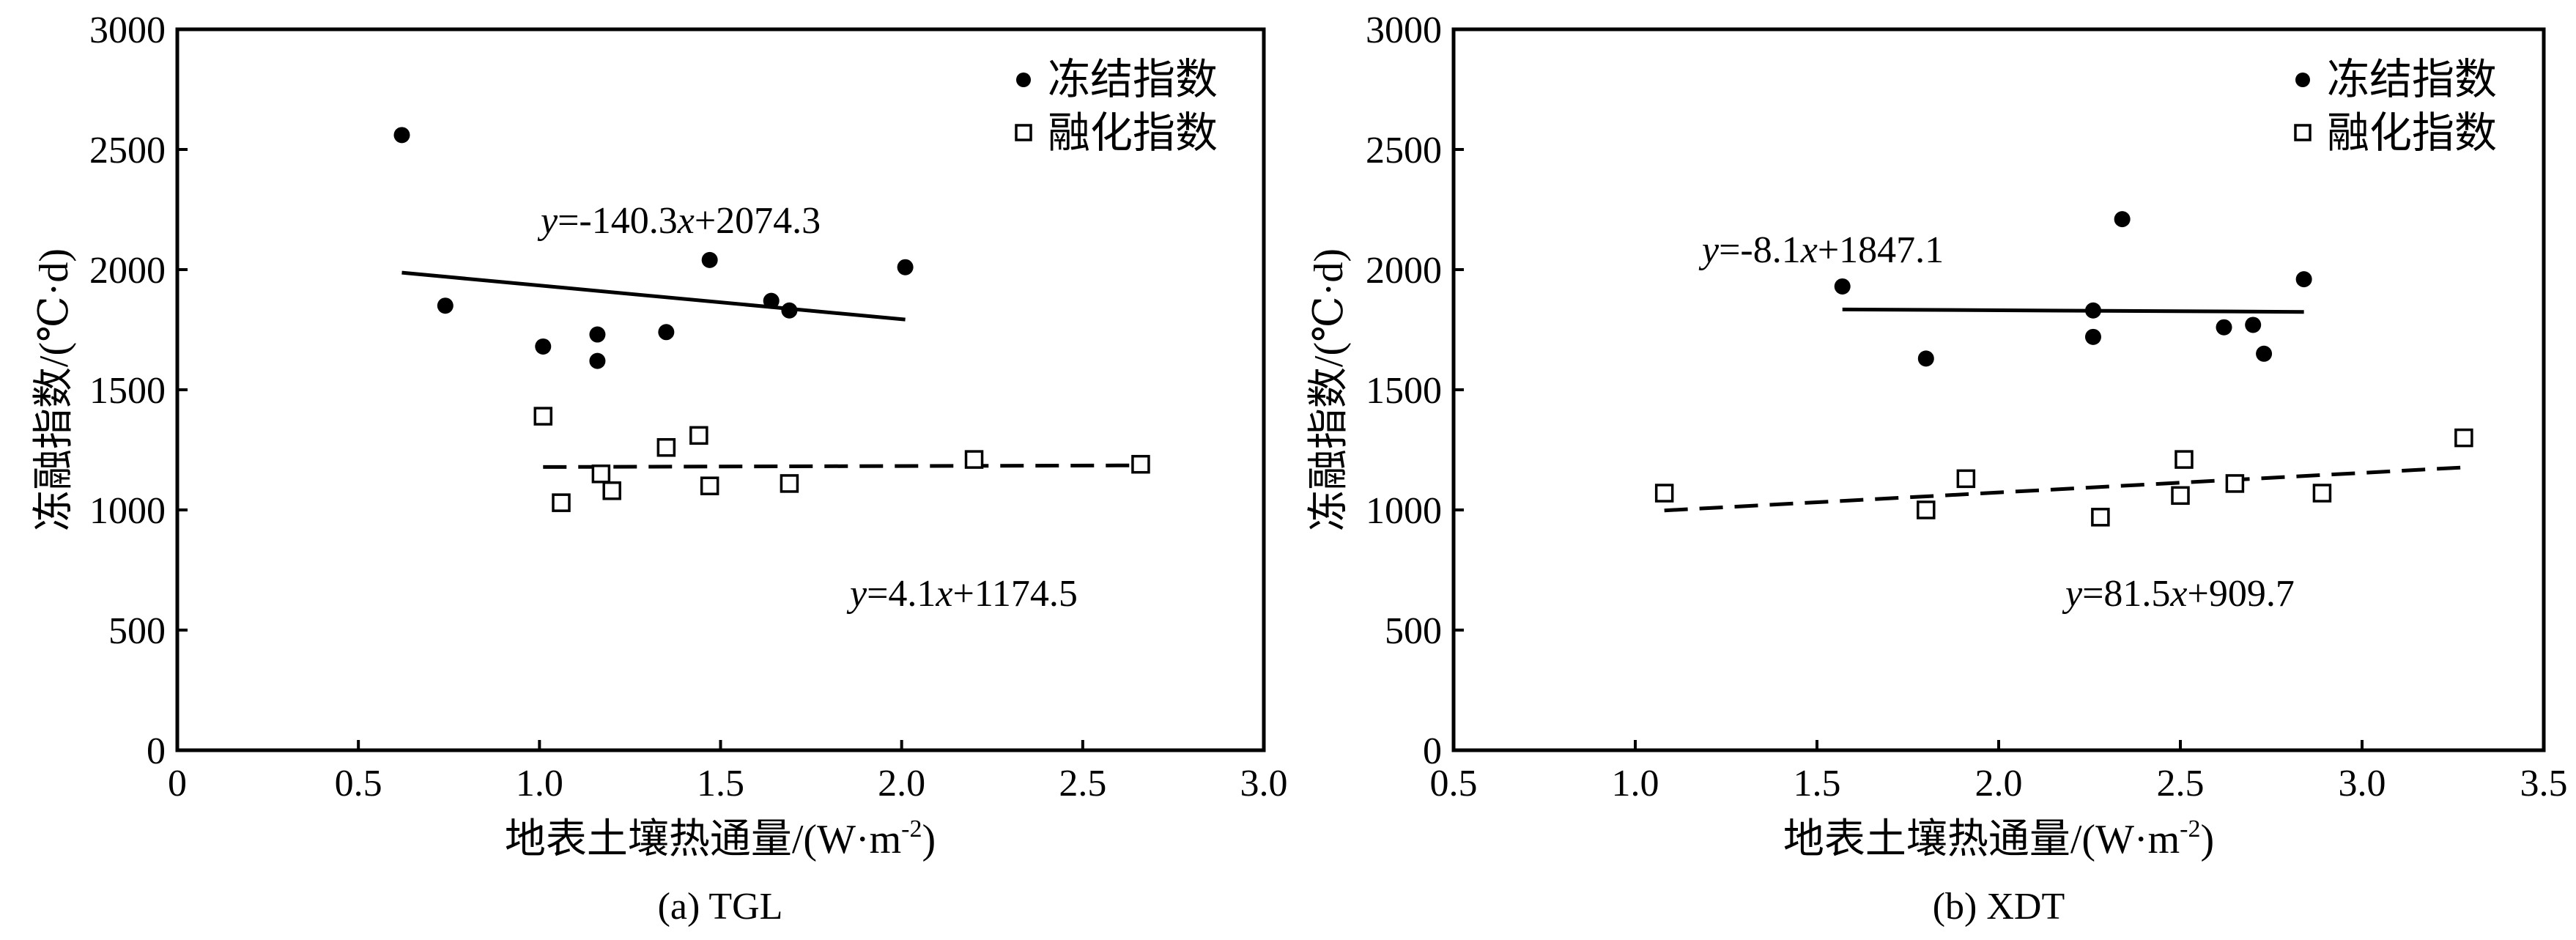  What do you see at coordinates (177, 783) in the screenshot?
I see `x-tick-label: 0` at bounding box center [177, 783].